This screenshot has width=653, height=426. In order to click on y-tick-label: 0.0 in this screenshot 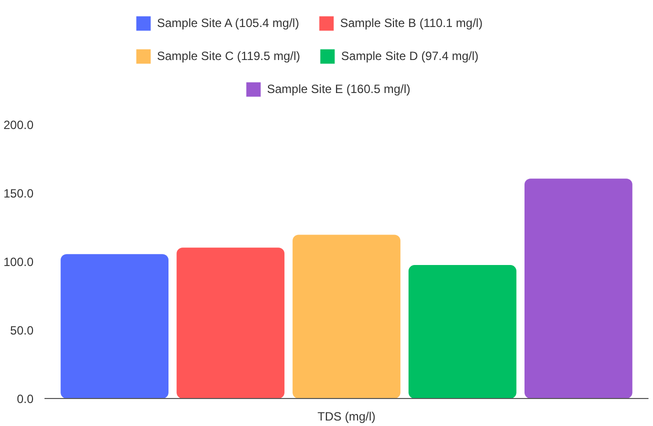, I will do `click(25, 399)`.